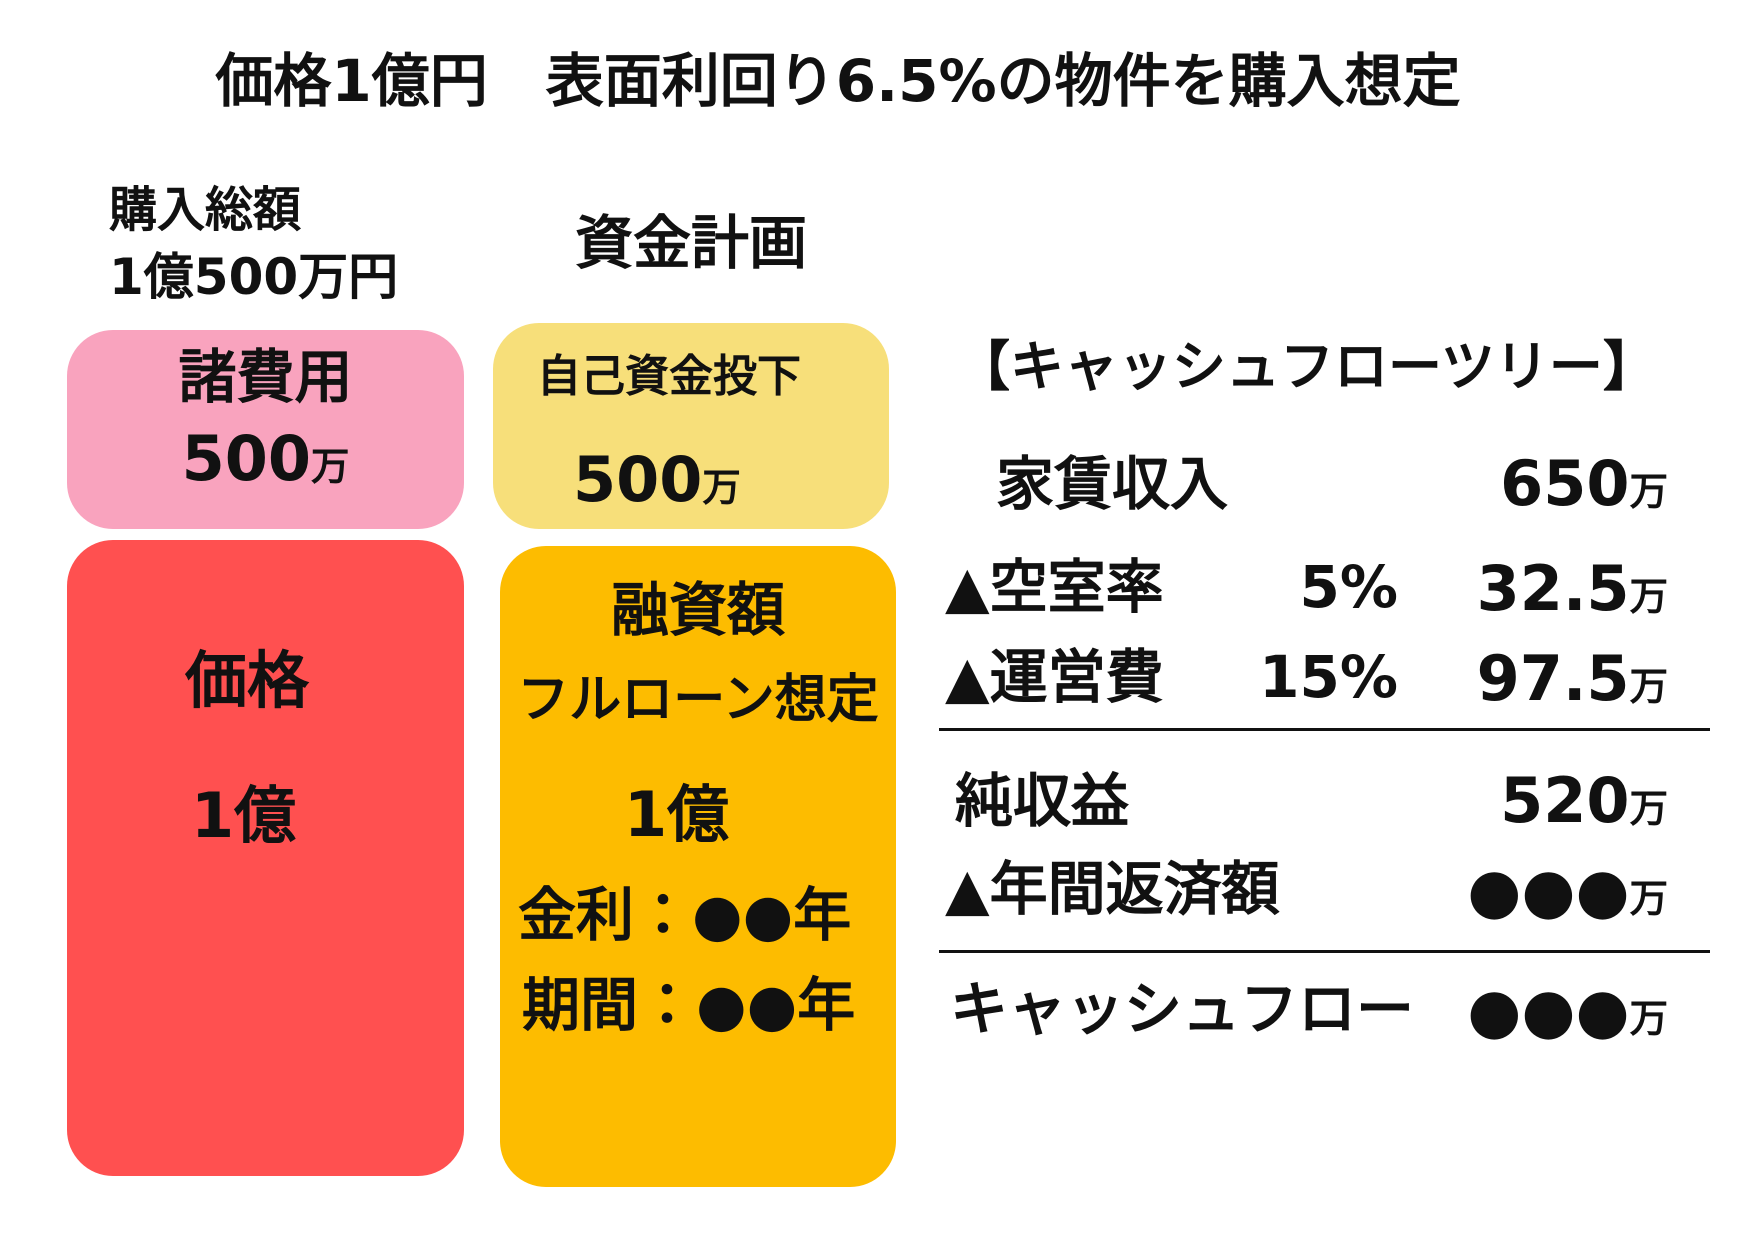 The height and width of the screenshot is (1241, 1755). I want to click on loan-value: 1億, so click(677, 814).